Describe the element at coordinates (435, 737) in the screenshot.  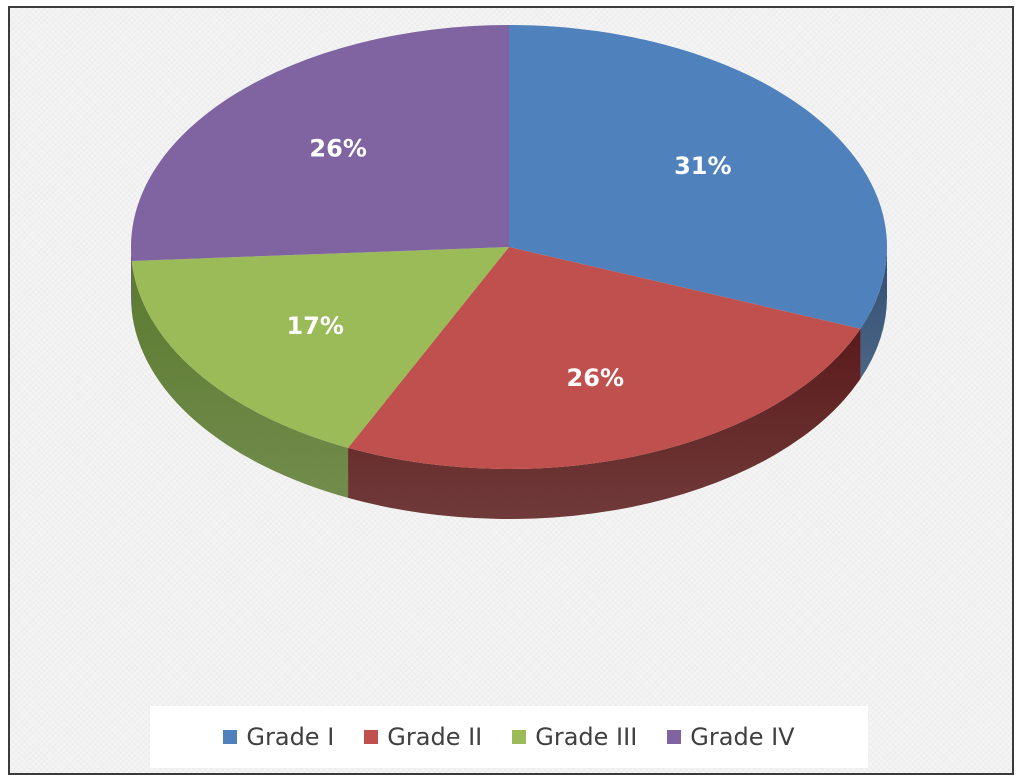
I see `legend-label-grade-ii: Grade II` at that location.